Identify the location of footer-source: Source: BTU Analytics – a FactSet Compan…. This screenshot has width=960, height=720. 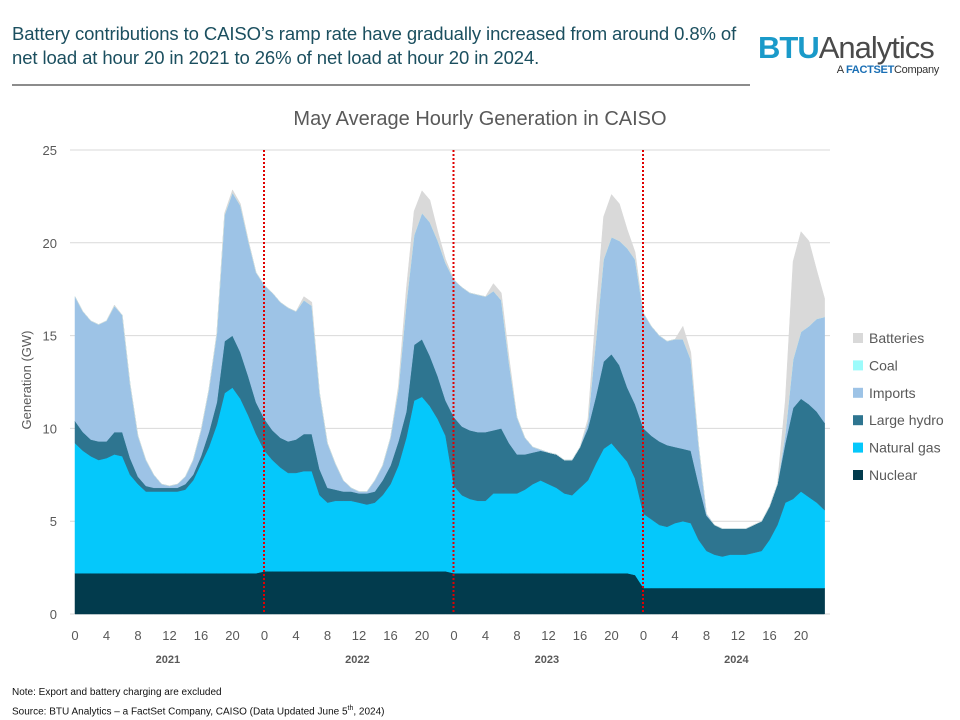
(198, 710).